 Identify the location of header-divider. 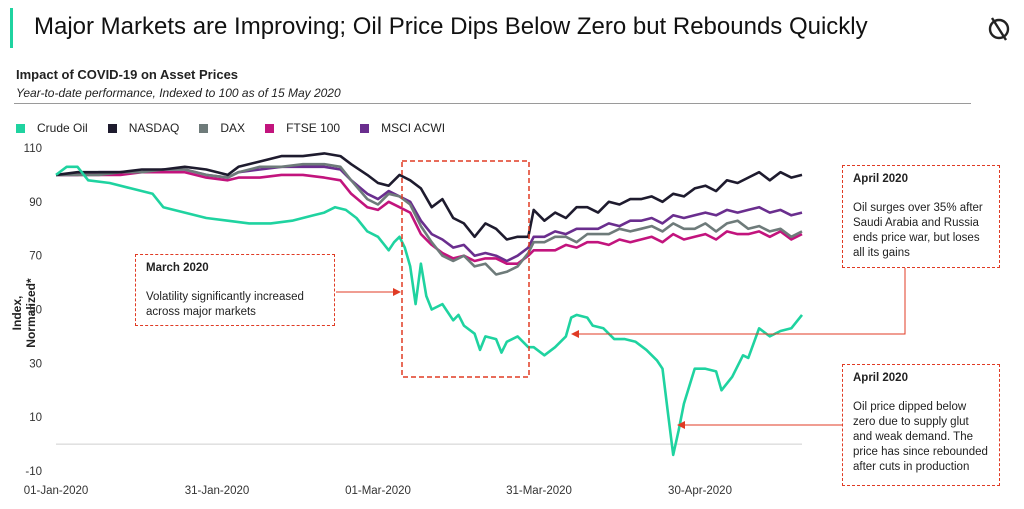
(492, 103).